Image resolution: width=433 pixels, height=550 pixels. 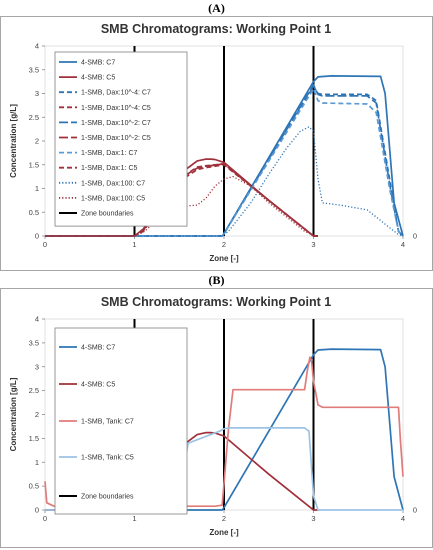 I want to click on chart1-y-tick-label: 0, so click(x=37, y=510).